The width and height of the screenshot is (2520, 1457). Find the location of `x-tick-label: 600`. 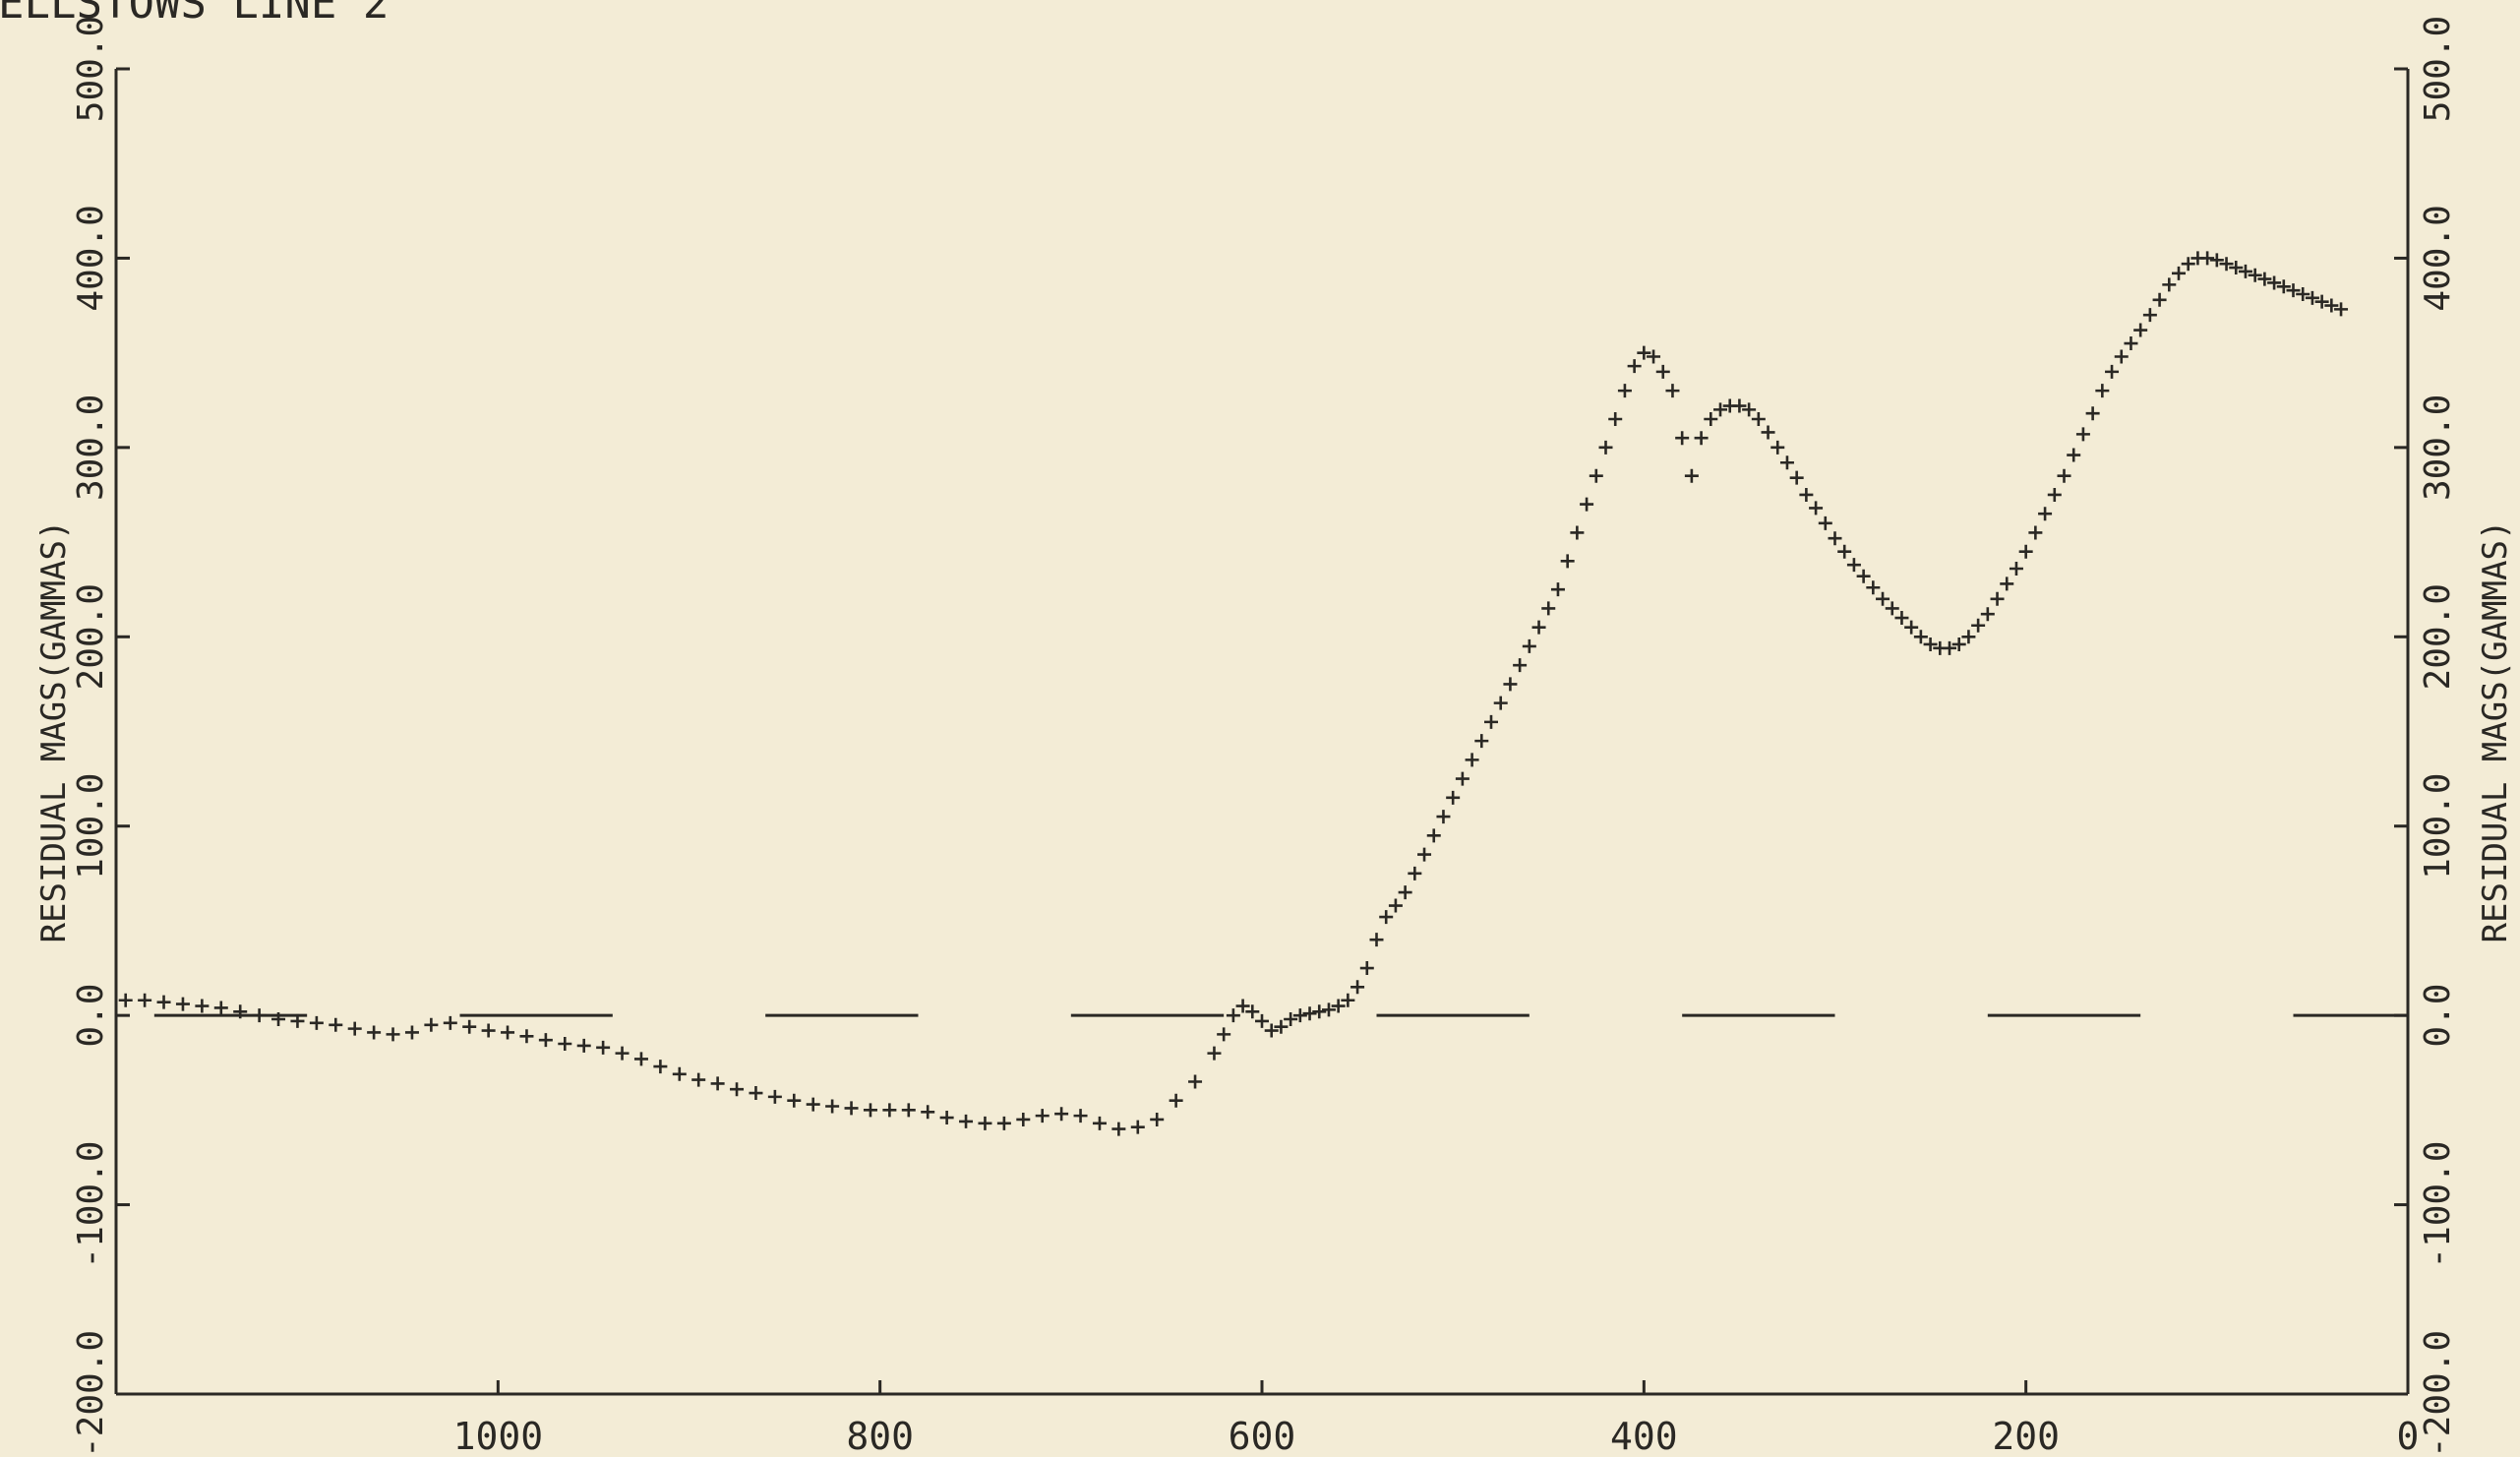

x-tick-label: 600 is located at coordinates (1262, 1436).